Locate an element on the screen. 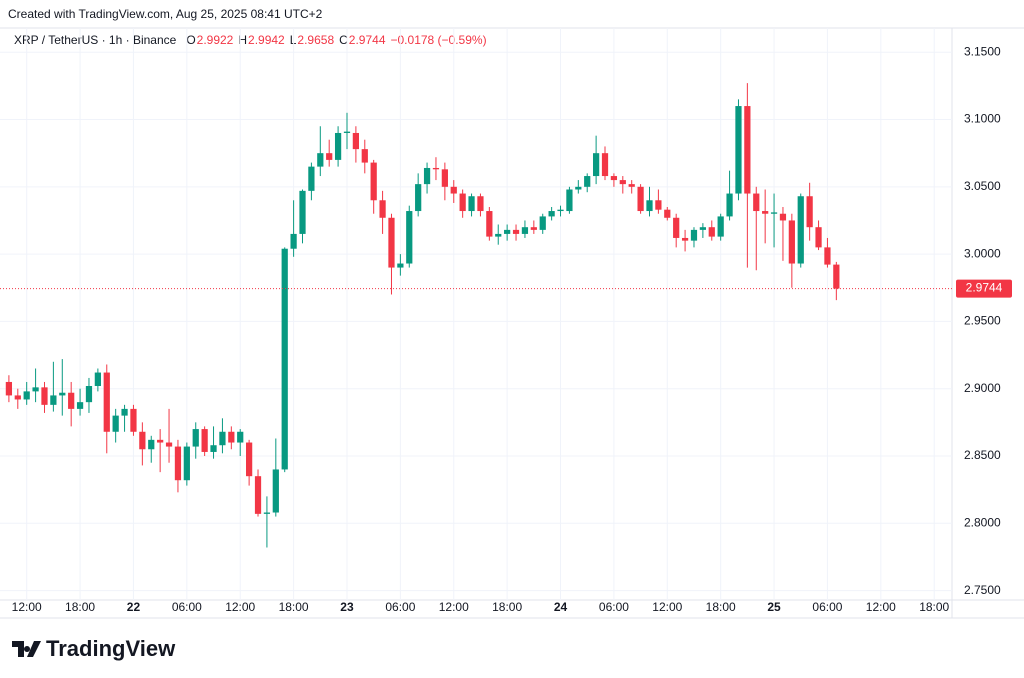  y-tick-label: 2.8000 is located at coordinates (982, 522).